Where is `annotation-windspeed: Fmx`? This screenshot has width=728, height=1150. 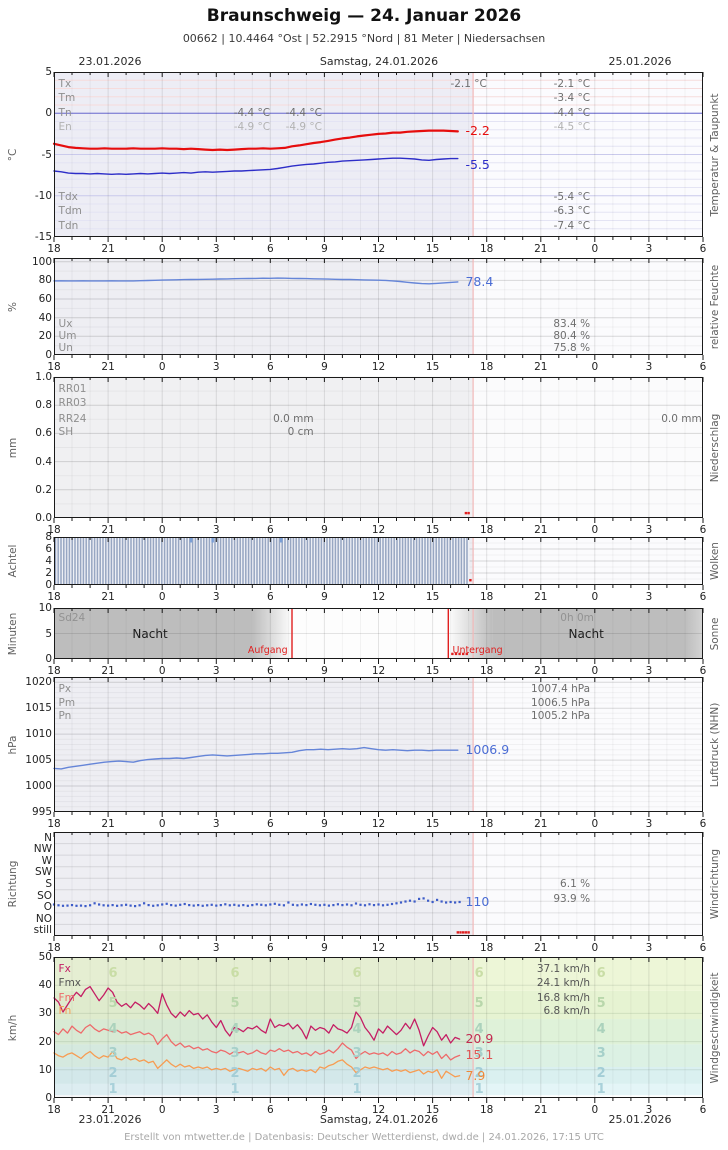 annotation-windspeed: Fmx is located at coordinates (70, 983).